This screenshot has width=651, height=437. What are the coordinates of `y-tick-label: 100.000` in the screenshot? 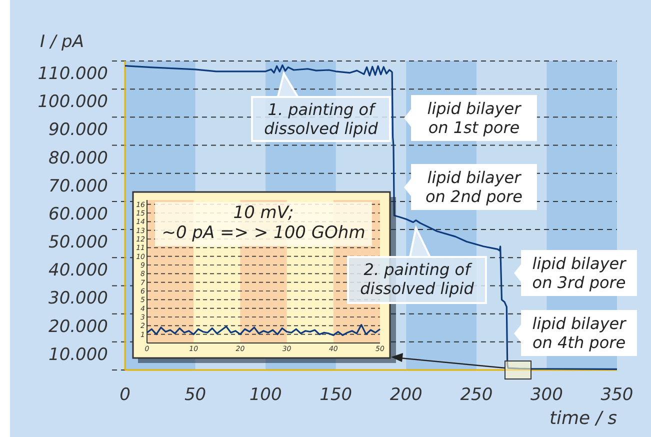 It's located at (73, 102).